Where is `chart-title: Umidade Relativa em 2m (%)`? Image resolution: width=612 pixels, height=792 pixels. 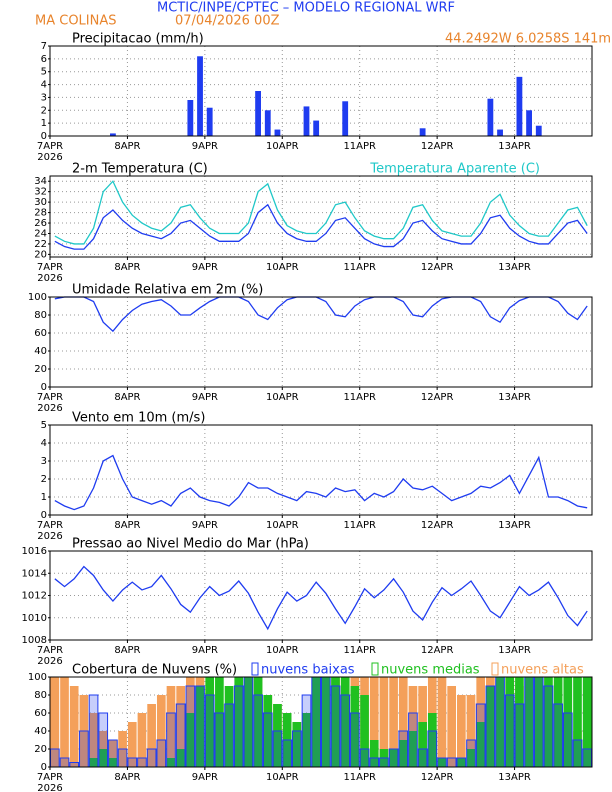
chart-title: Umidade Relativa em 2m (%) is located at coordinates (167, 290).